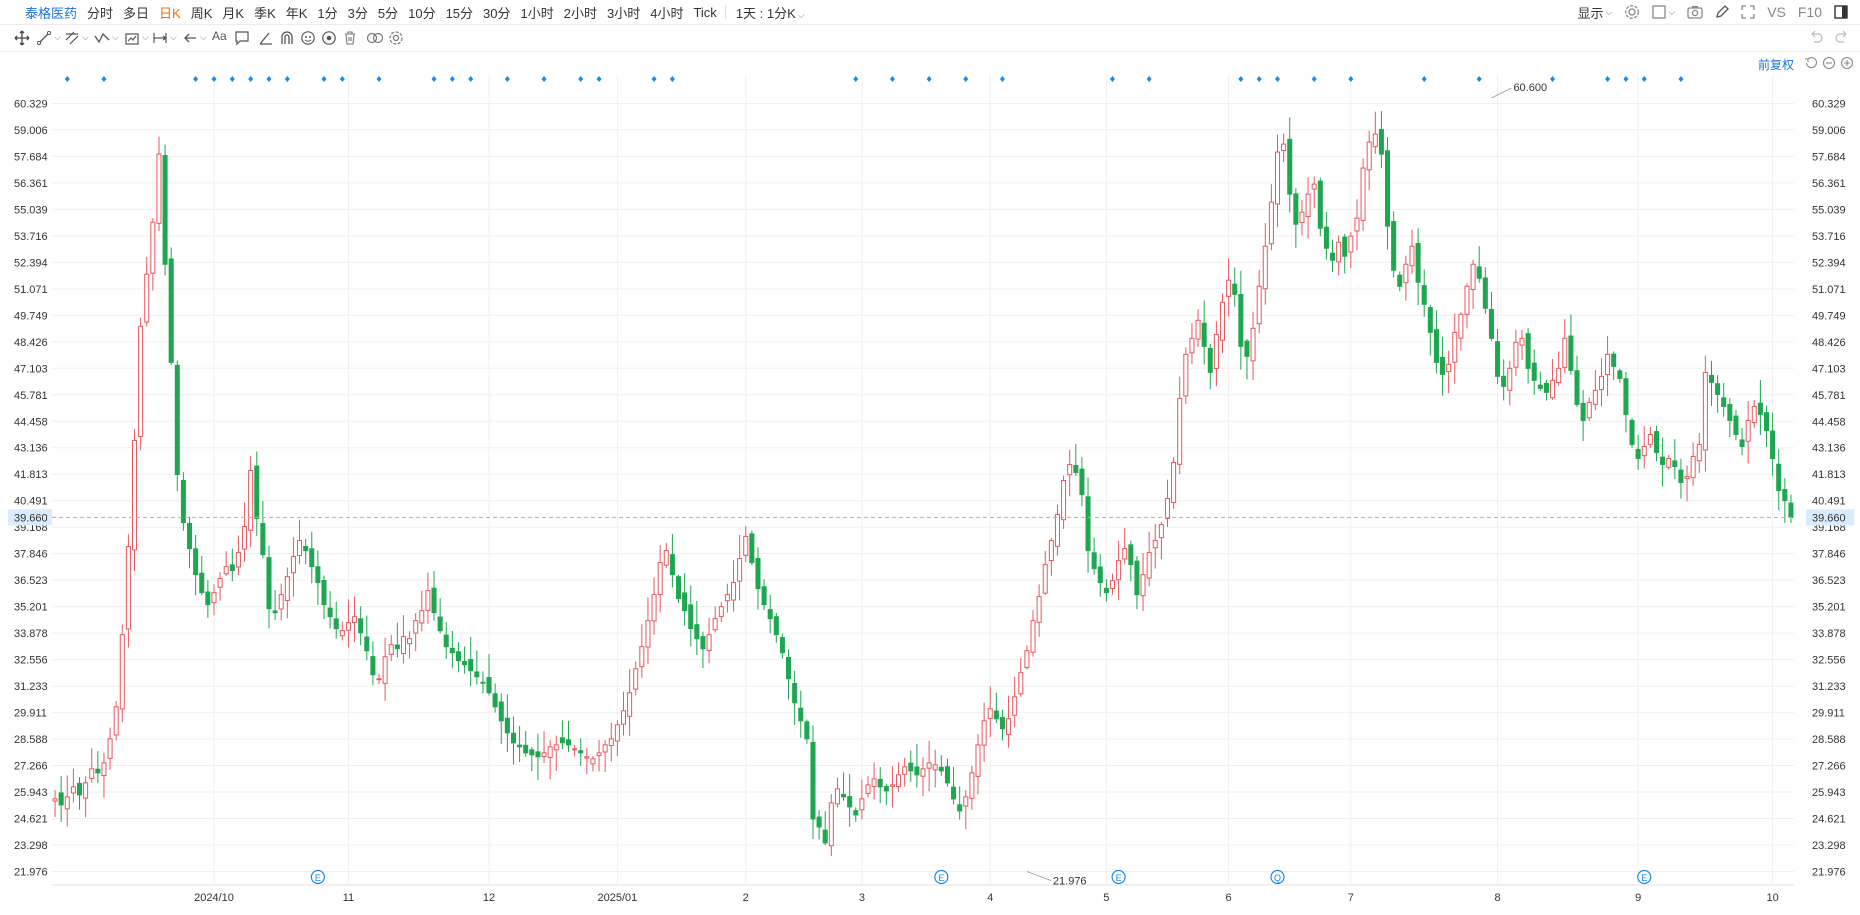 The height and width of the screenshot is (915, 1860). What do you see at coordinates (327, 13) in the screenshot?
I see `period-tab-1min: 1分` at bounding box center [327, 13].